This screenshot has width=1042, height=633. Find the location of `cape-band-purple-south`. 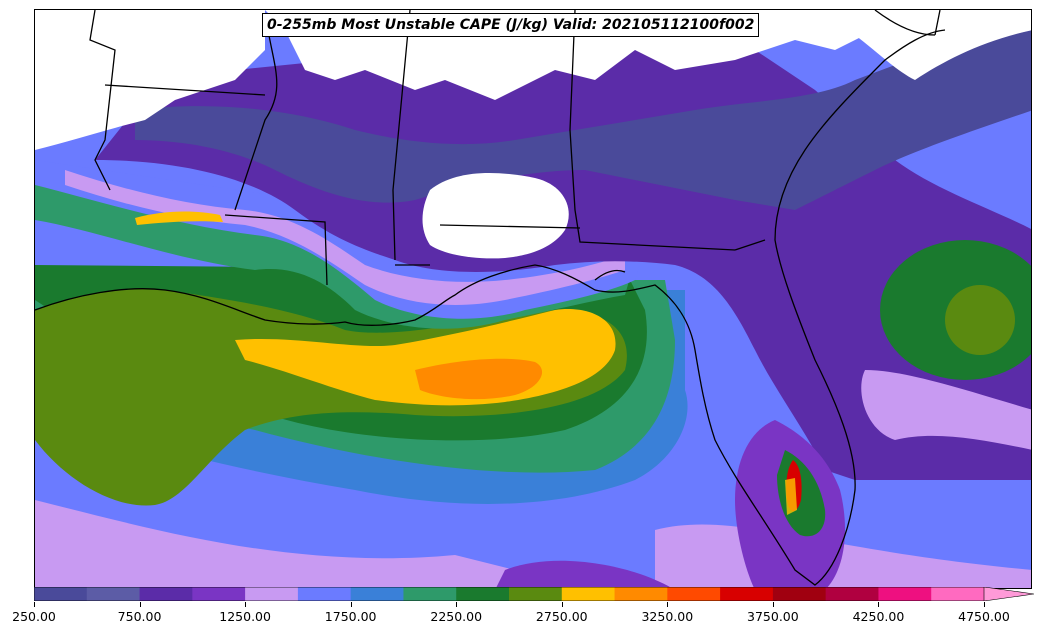

cape-band-purple-south is located at coordinates (584, 574).